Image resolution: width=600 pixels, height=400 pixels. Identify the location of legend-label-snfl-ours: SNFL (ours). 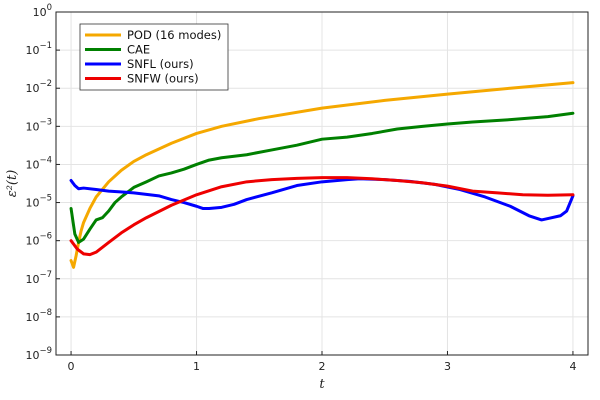
(160, 64).